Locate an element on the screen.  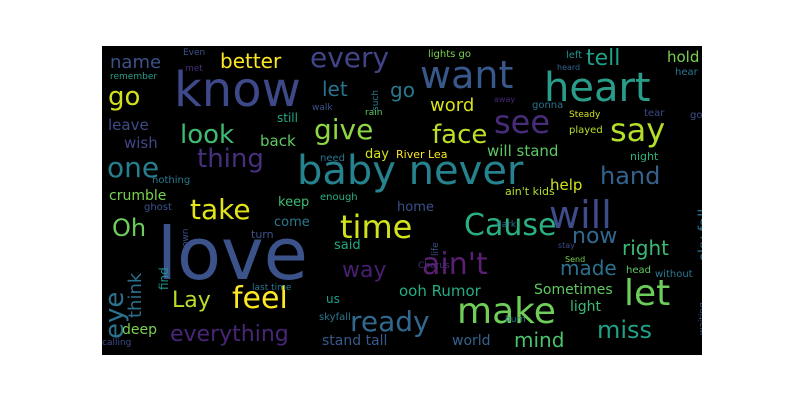
word-cloud-word: Even is located at coordinates (194, 53).